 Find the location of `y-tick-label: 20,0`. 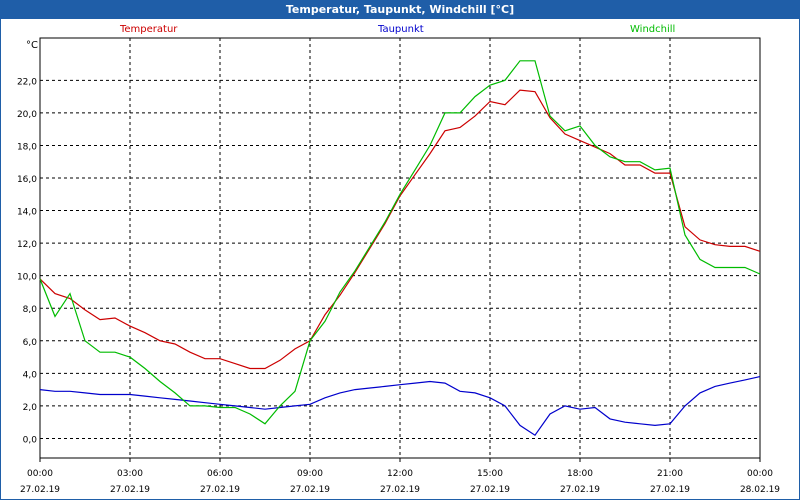

y-tick-label: 20,0 is located at coordinates (27, 115).